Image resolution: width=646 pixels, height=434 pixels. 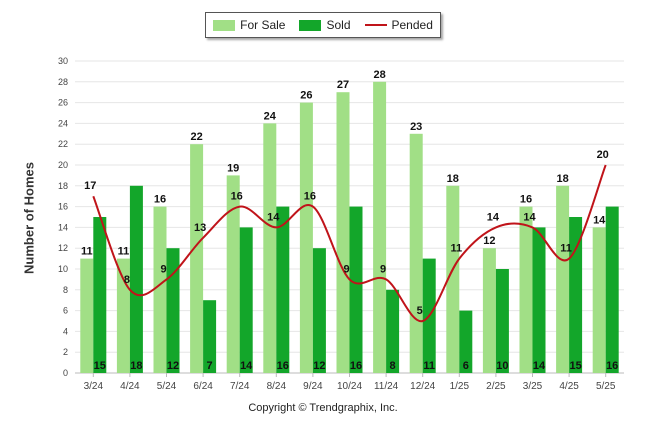 I want to click on x-tick-label: 10/24, so click(x=349, y=386).